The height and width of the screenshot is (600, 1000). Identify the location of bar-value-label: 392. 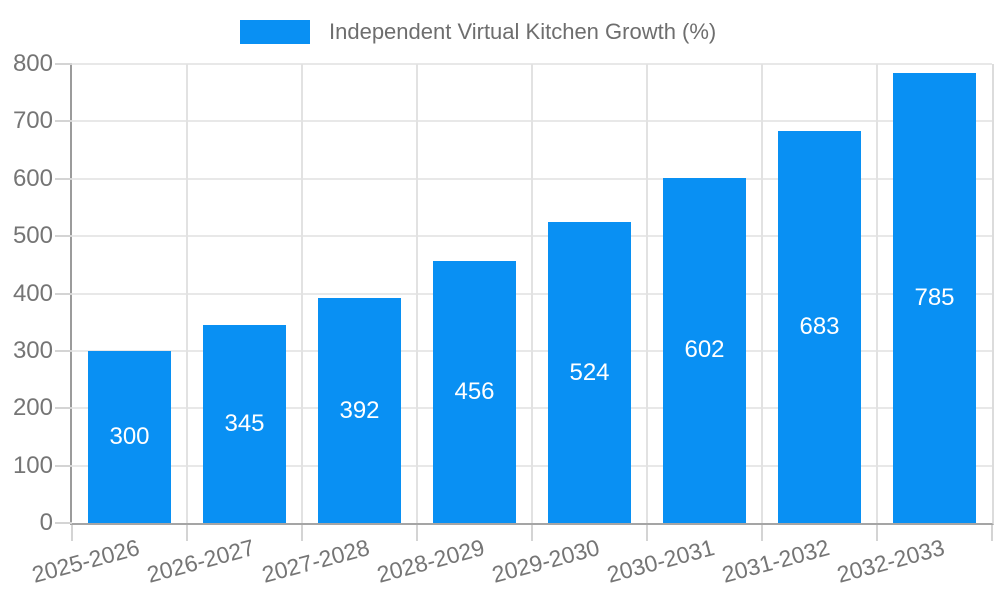
(359, 410).